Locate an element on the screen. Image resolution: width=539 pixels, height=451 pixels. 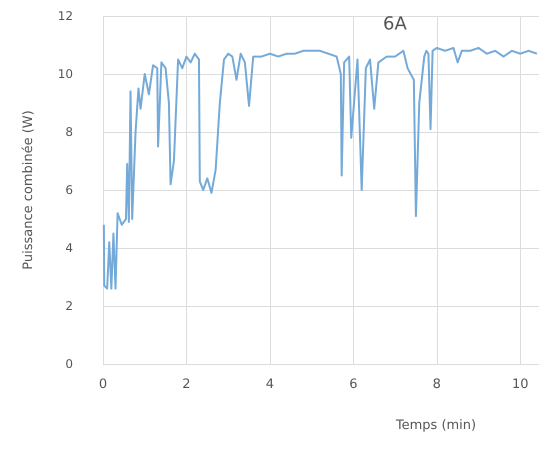
y-tick-label: 4 is located at coordinates (69, 248).